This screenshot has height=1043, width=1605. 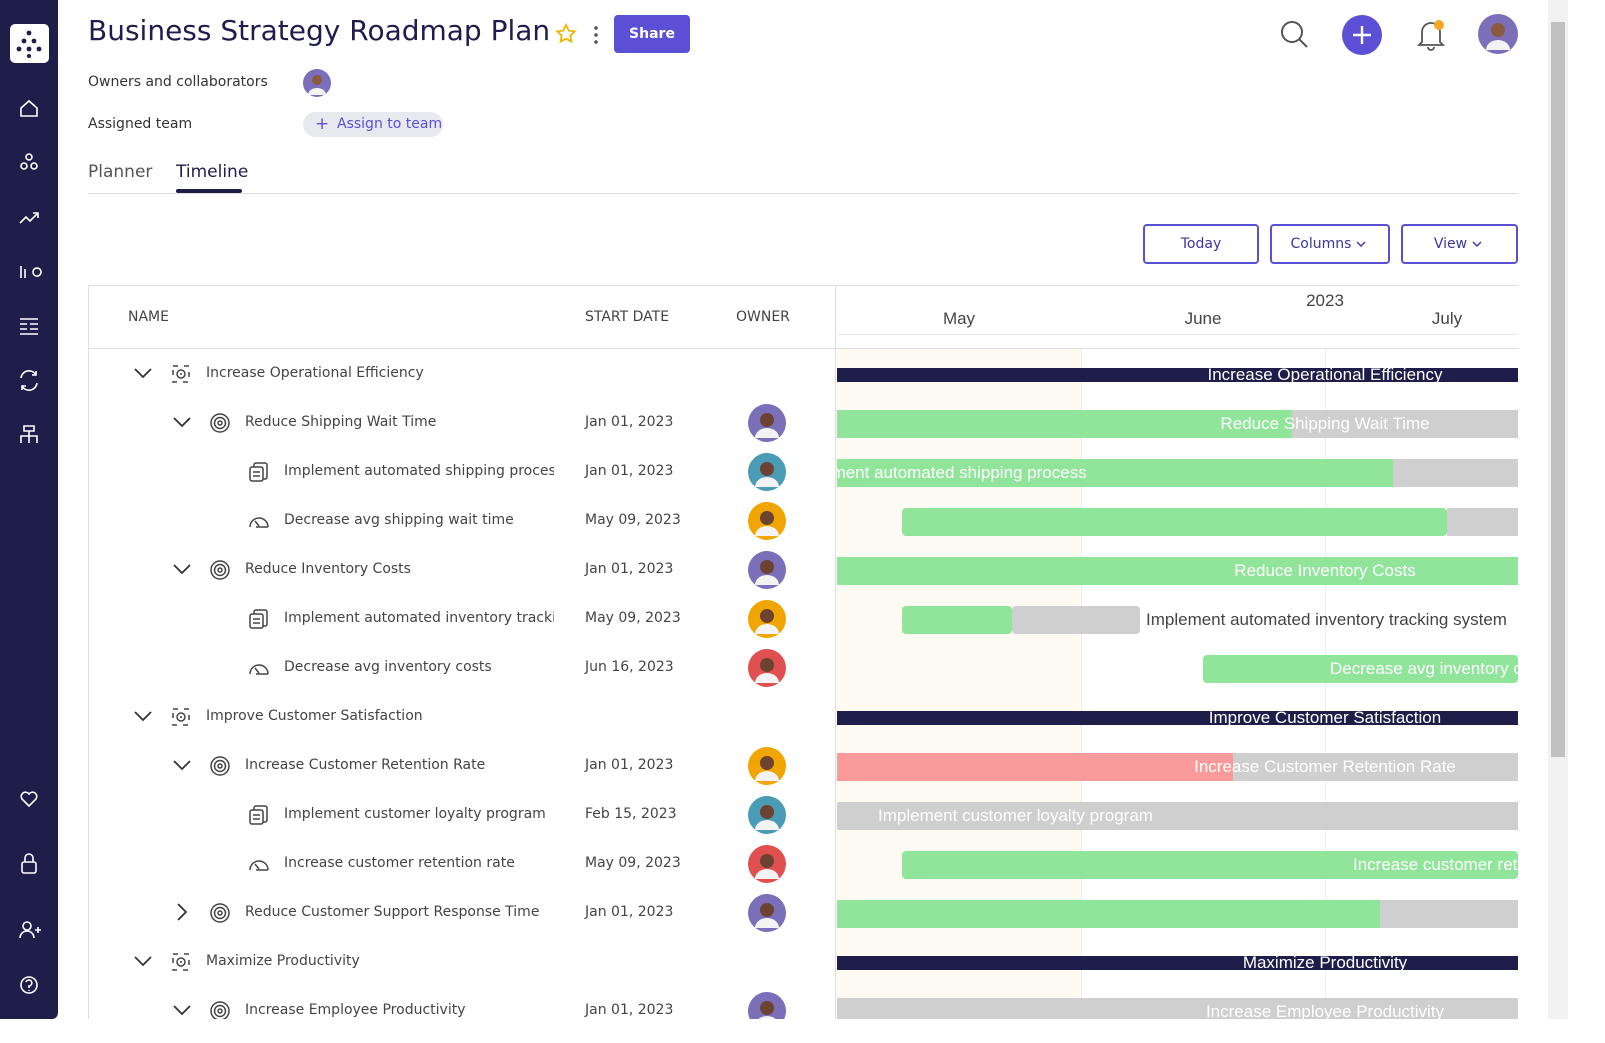 I want to click on timeline-row: Increase Employee Productivity, so click(x=1177, y=1002).